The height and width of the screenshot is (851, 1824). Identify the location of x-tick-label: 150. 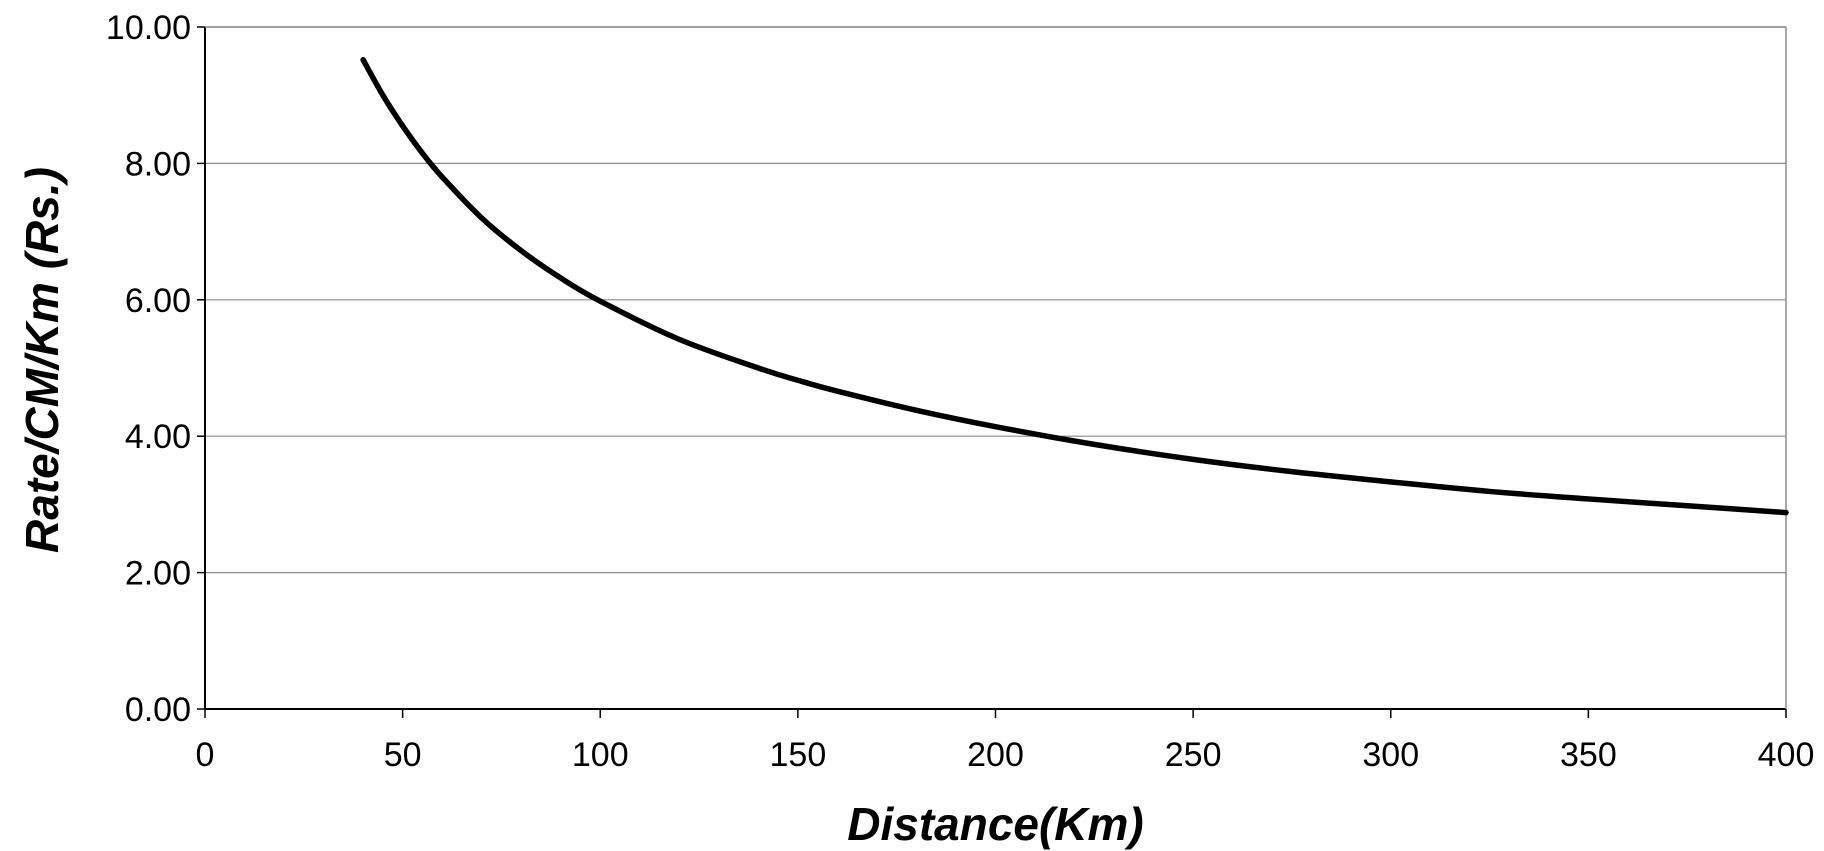
(798, 755).